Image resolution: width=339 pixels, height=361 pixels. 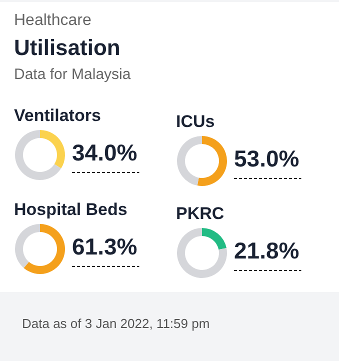 I want to click on text: Healthcare, so click(x=53, y=21).